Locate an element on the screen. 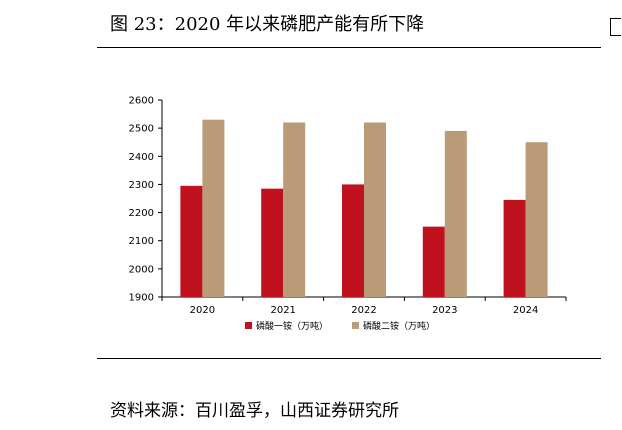 The width and height of the screenshot is (622, 430). footer-rule is located at coordinates (349, 358).